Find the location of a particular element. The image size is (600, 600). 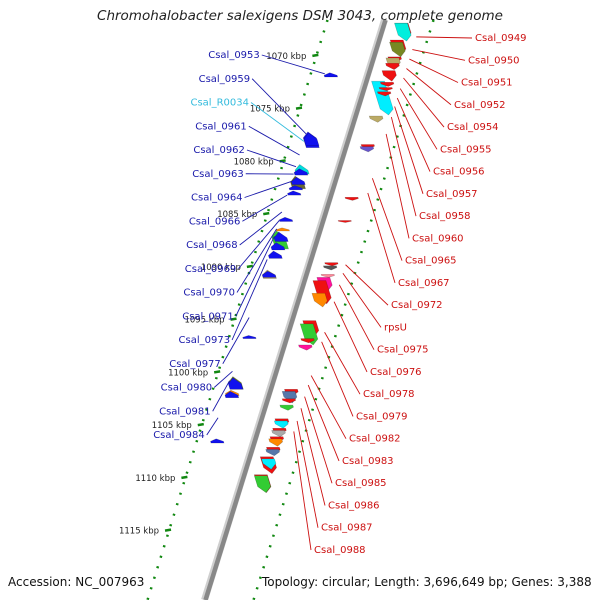

right-label-Csal_0979: Csal_0979 is located at coordinates (382, 416).